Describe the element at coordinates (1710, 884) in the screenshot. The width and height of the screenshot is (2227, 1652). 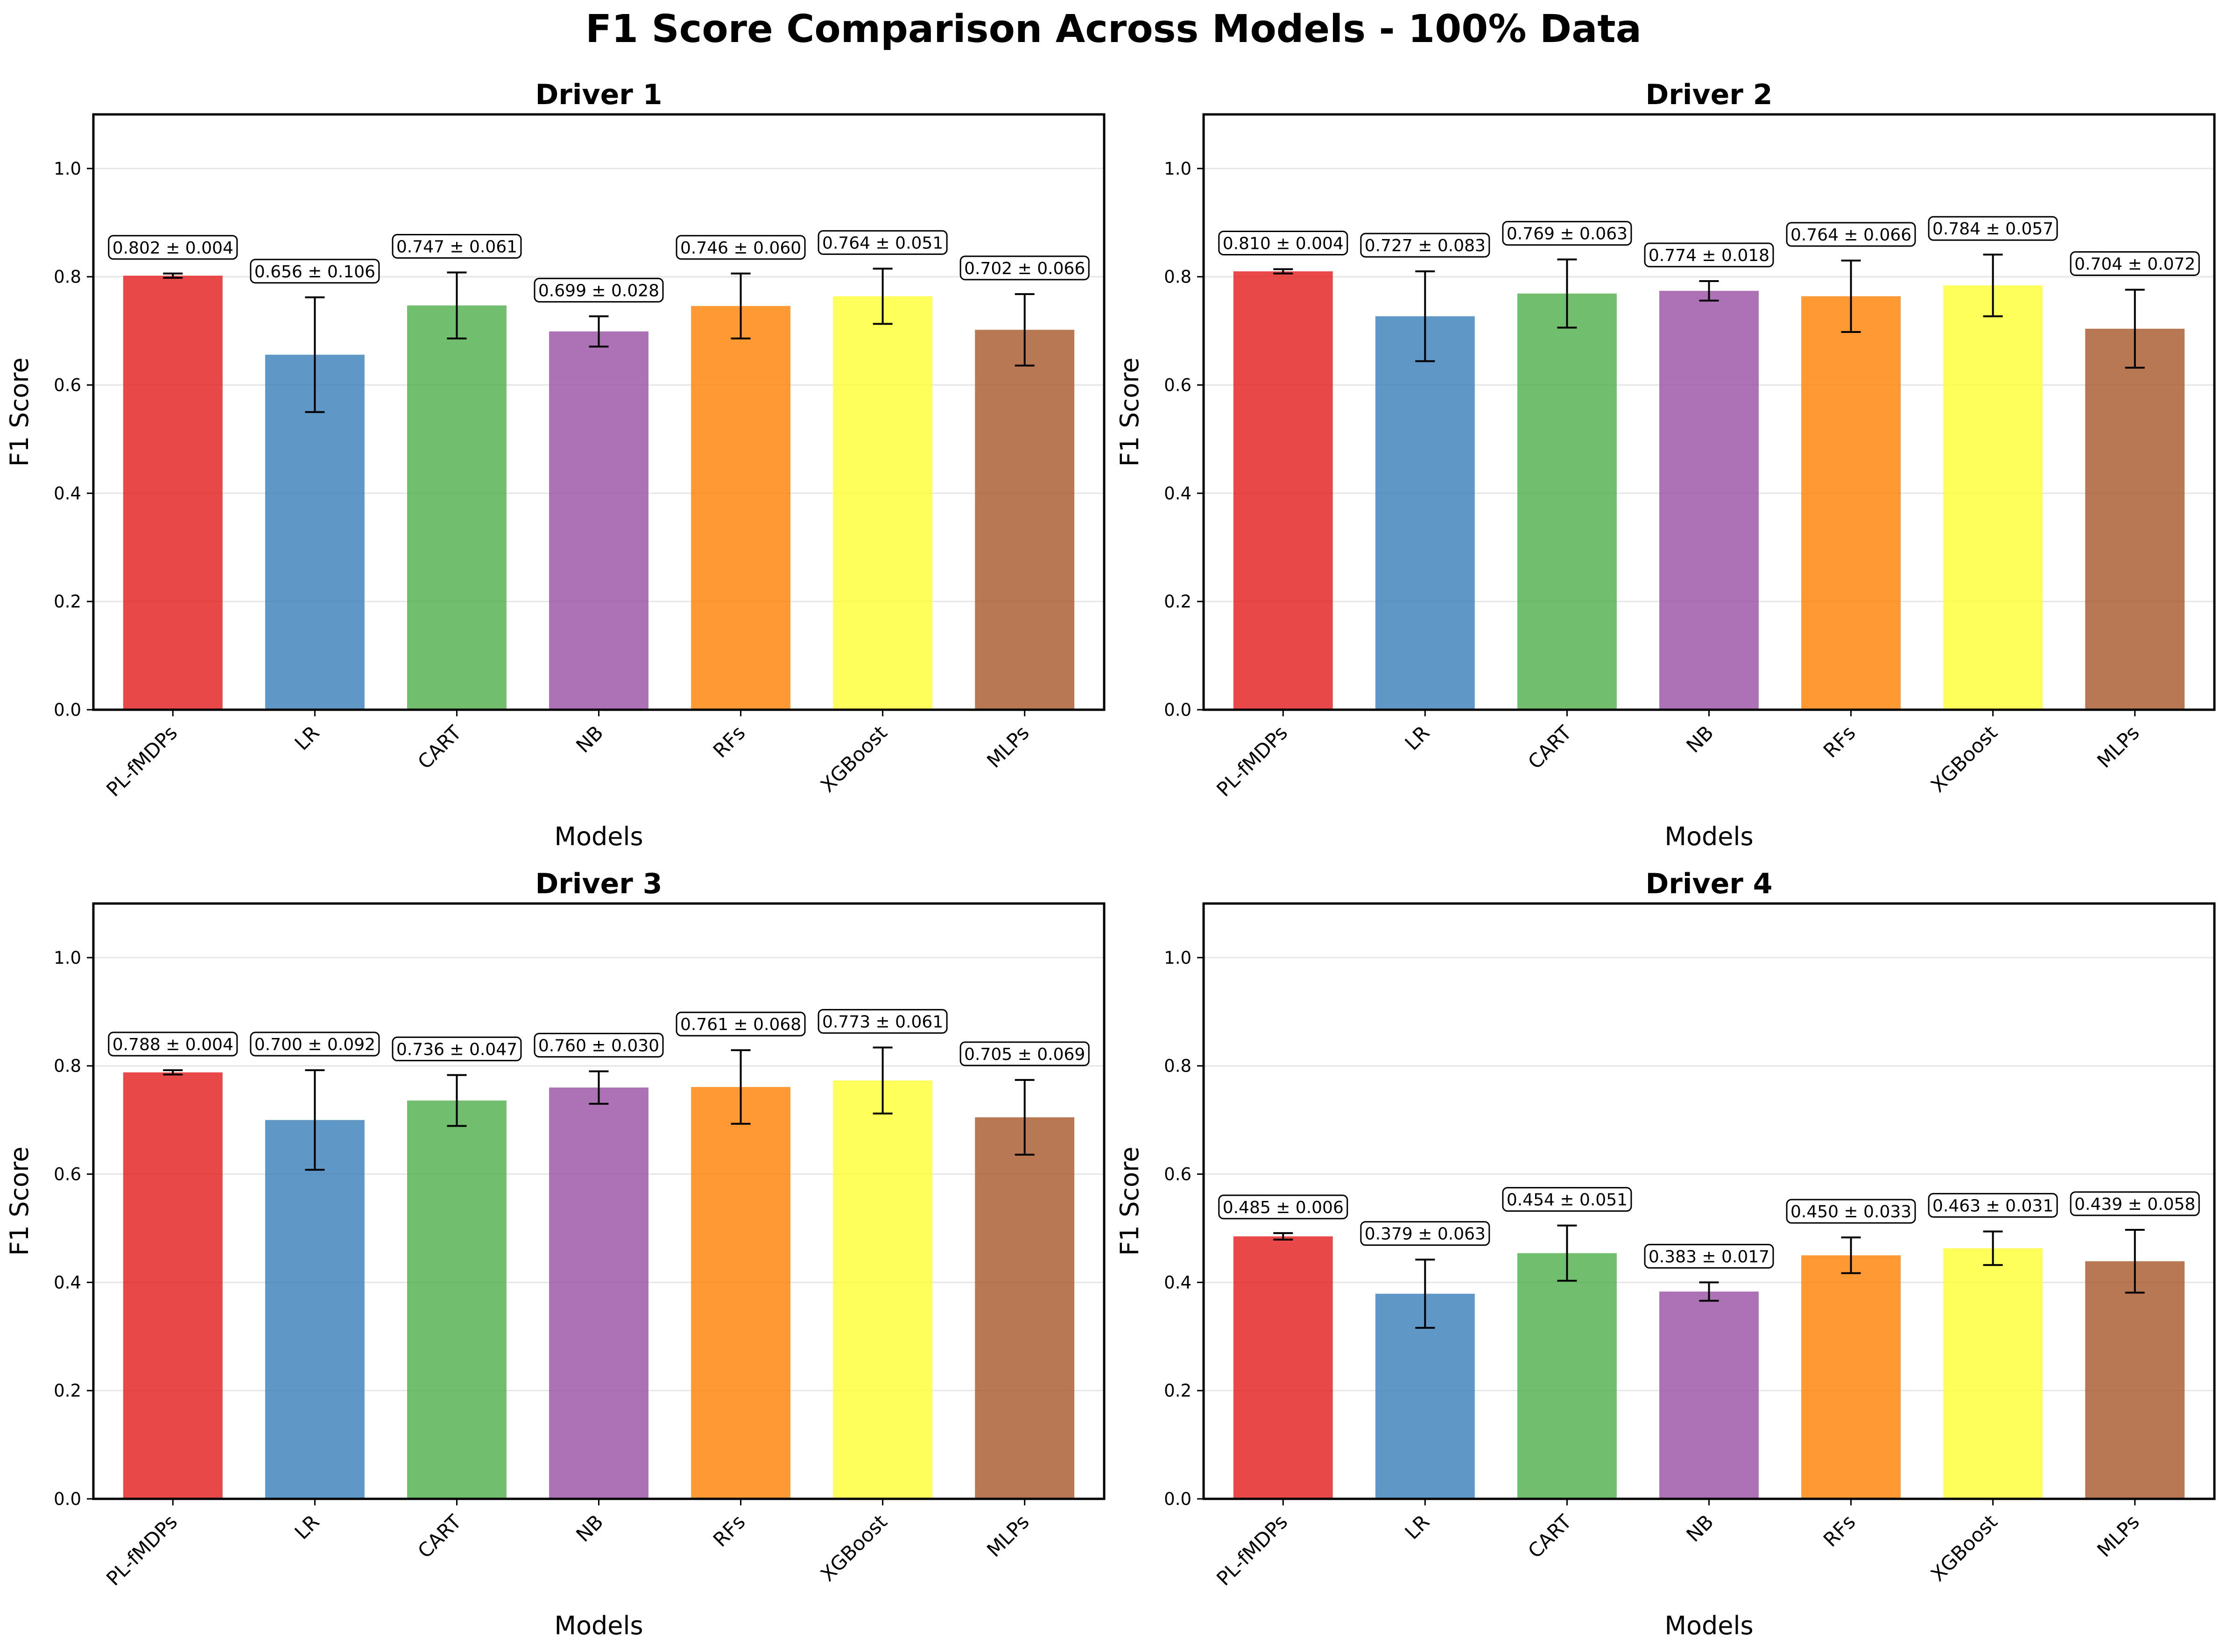
I see `panel-title: Driver 4` at that location.